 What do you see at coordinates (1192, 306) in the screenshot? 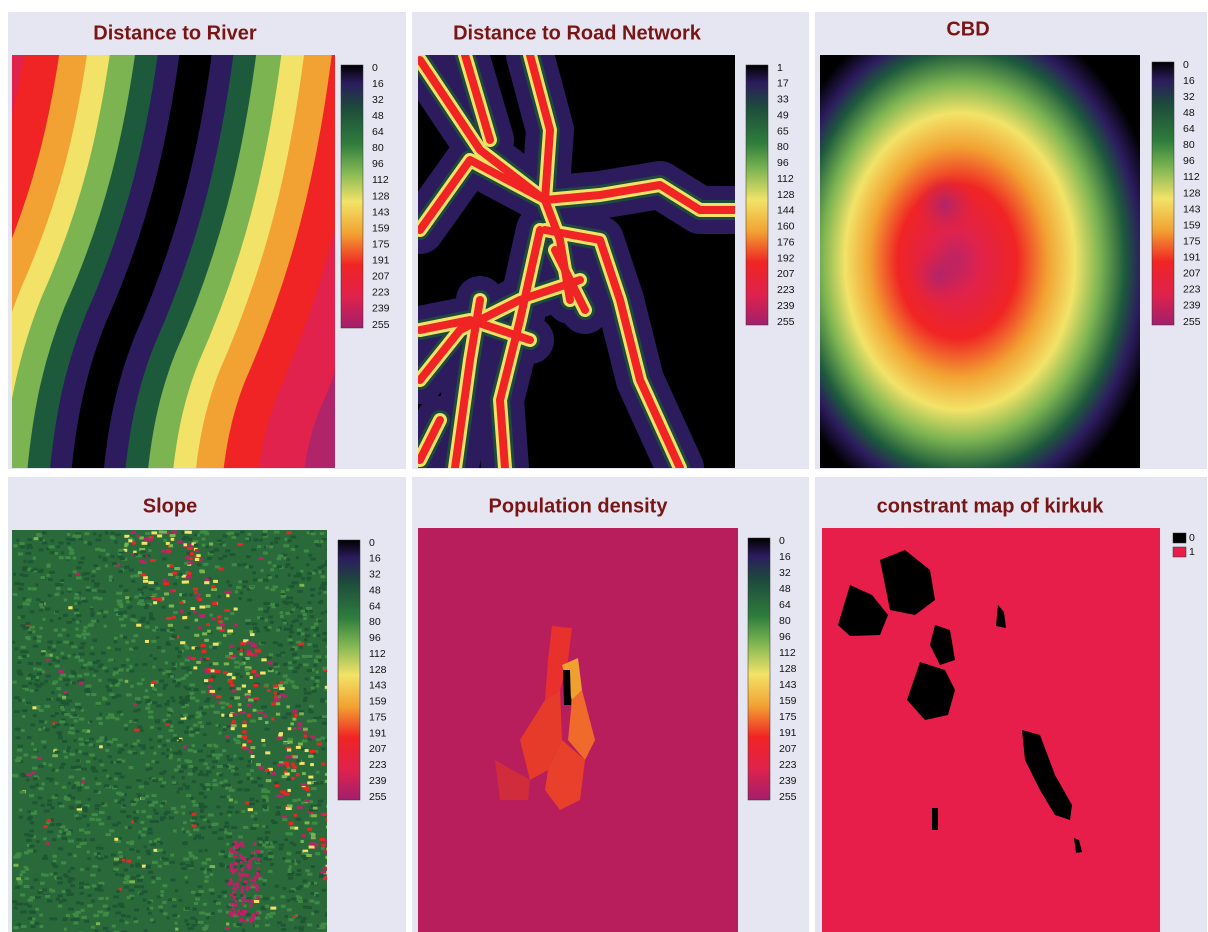
I see `legend-label: 239` at bounding box center [1192, 306].